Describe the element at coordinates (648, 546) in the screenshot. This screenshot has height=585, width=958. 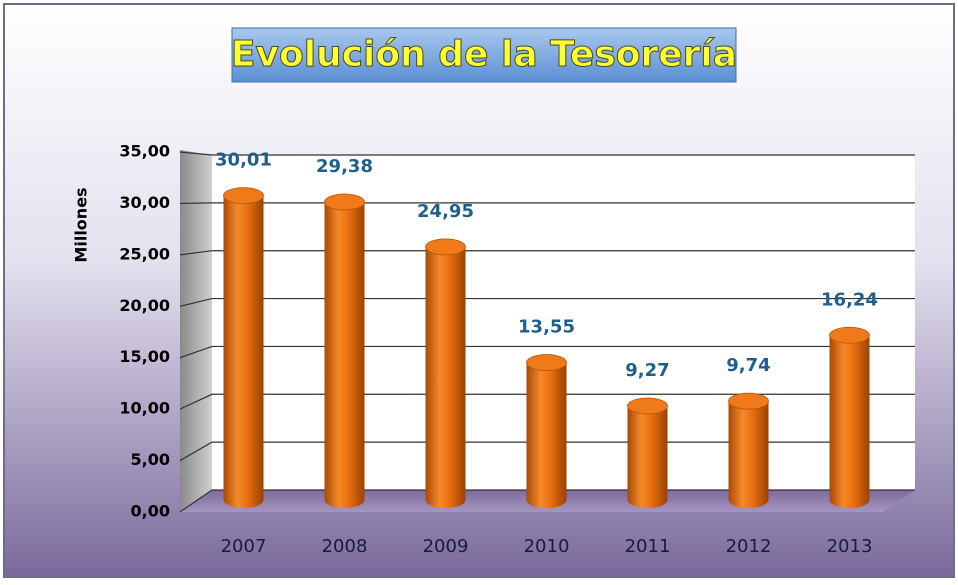
I see `x-tick-label: 2011` at that location.